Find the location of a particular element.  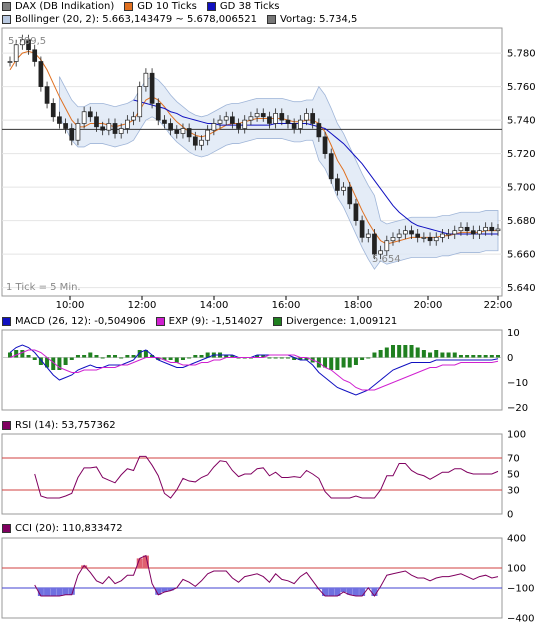

tick-info-label: 1 Tick = 5 Min. is located at coordinates (43, 287).